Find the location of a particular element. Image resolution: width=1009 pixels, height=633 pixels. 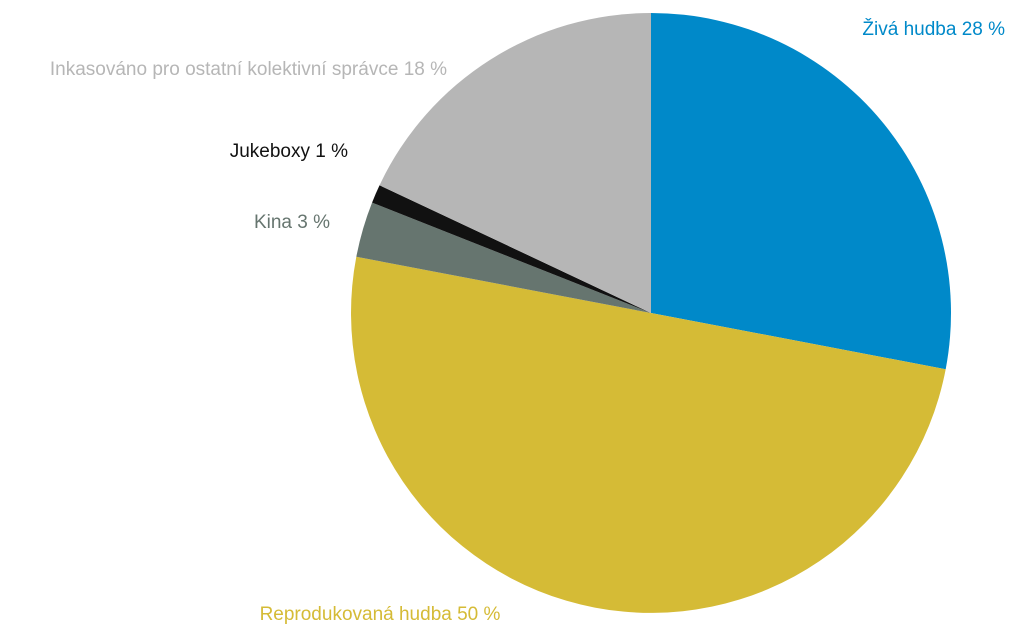

slice-label: Jukeboxy 1 % is located at coordinates (289, 151).